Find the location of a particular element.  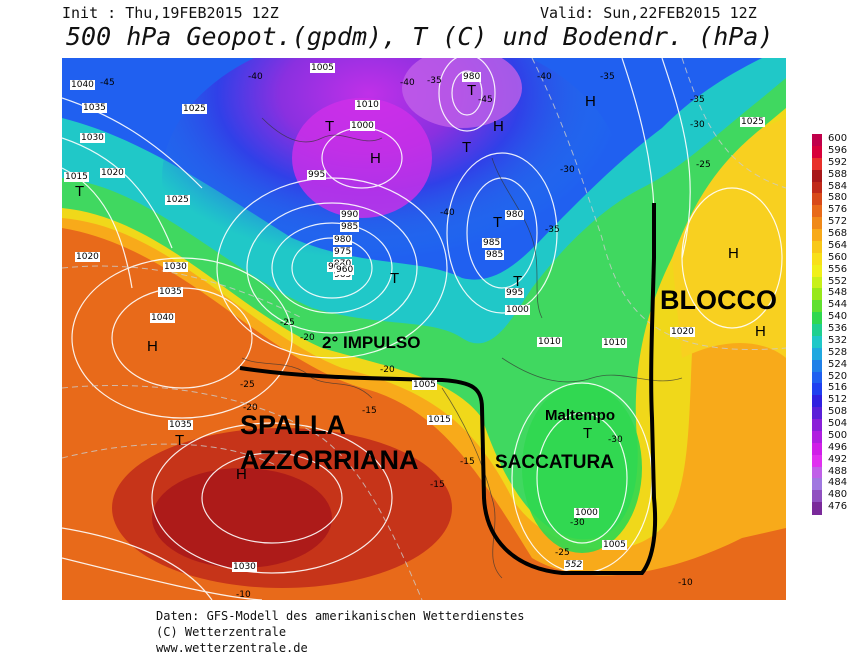

legend-label: 532 is located at coordinates (838, 340).